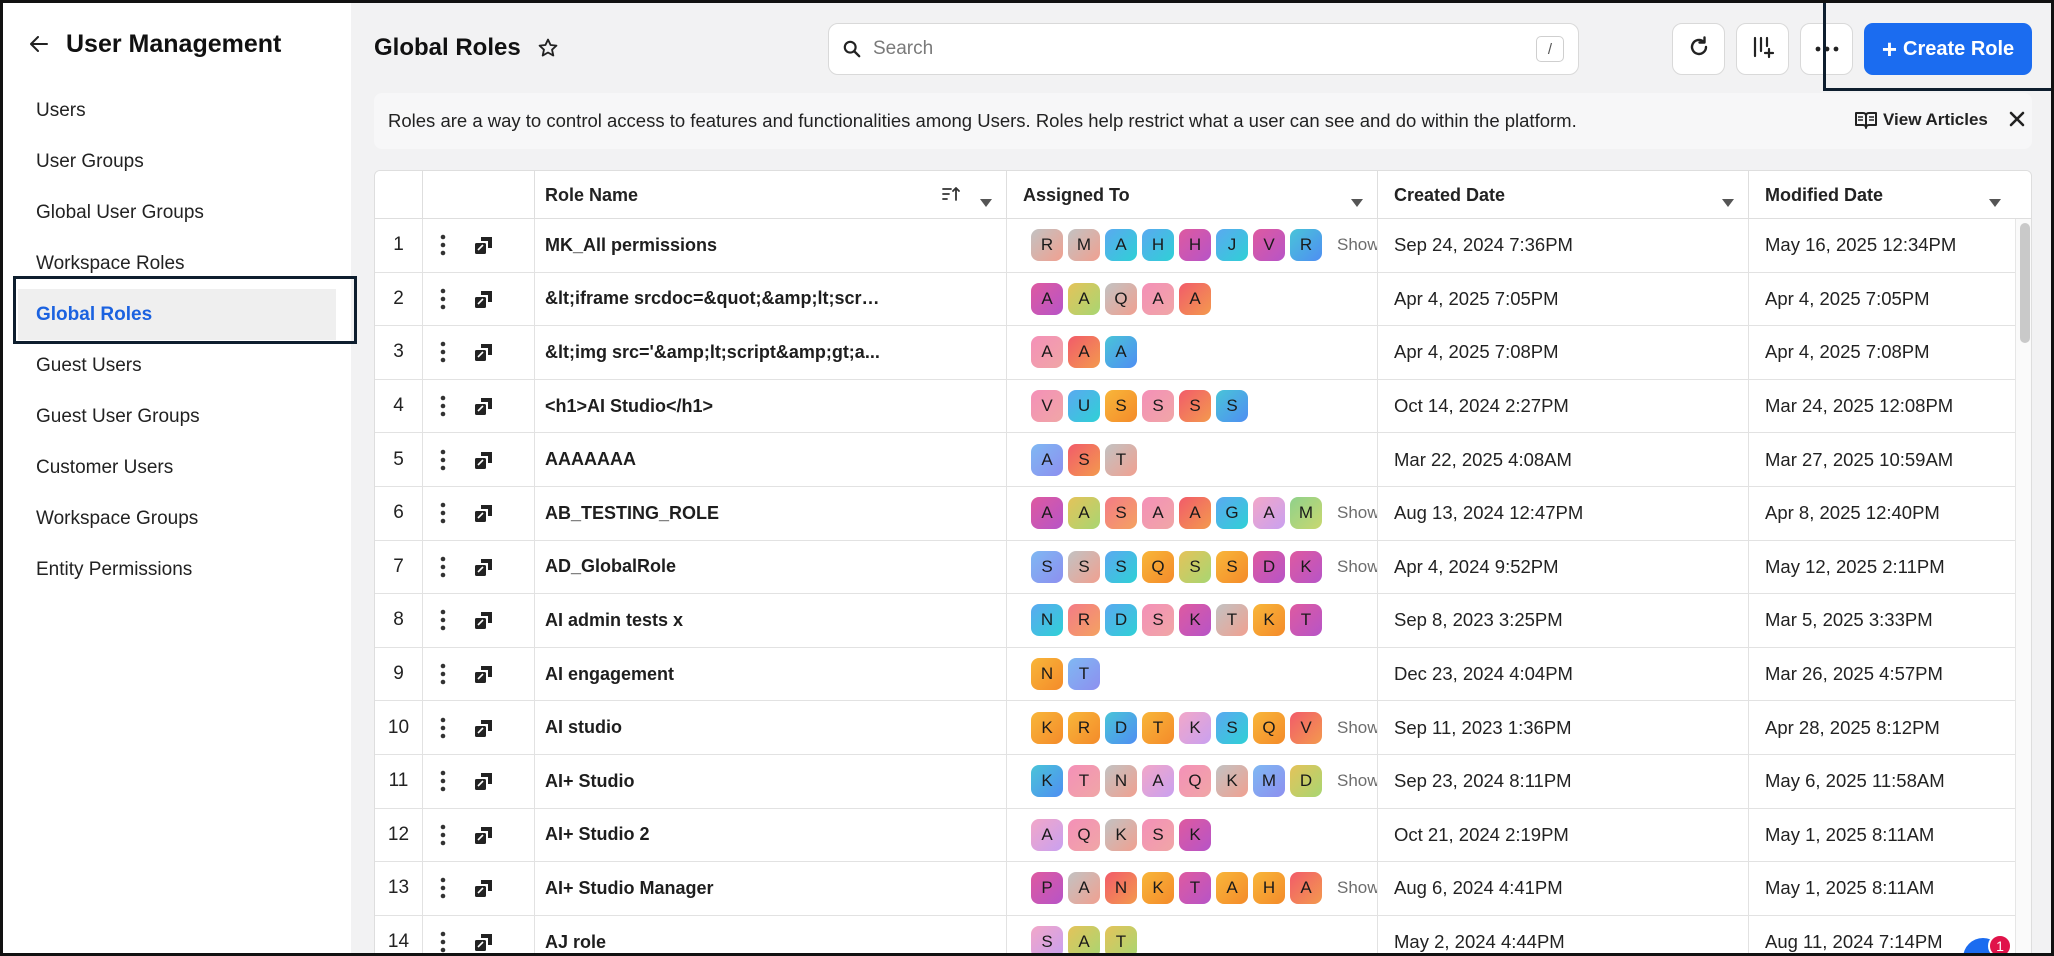 The width and height of the screenshot is (2054, 956). What do you see at coordinates (1882, 195) in the screenshot?
I see `header-modified-date: Modified Date` at bounding box center [1882, 195].